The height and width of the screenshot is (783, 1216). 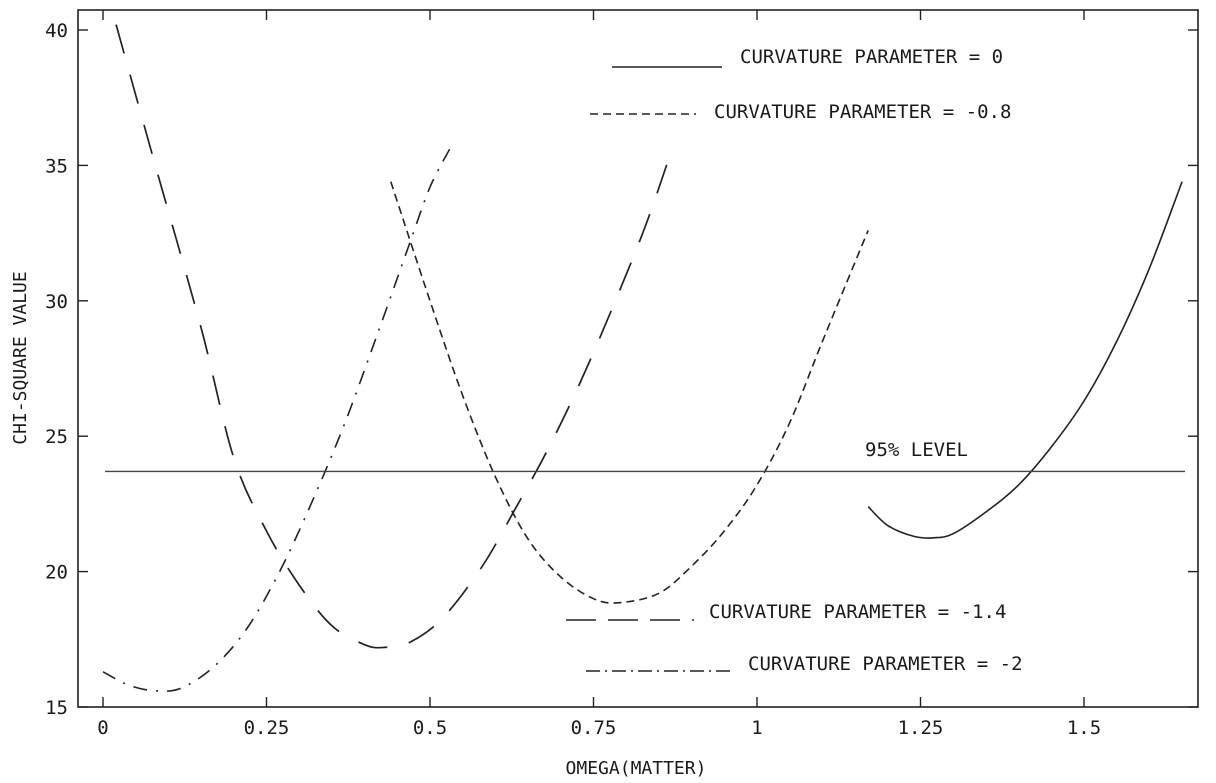 What do you see at coordinates (56, 573) in the screenshot?
I see `y-tick-label: 20` at bounding box center [56, 573].